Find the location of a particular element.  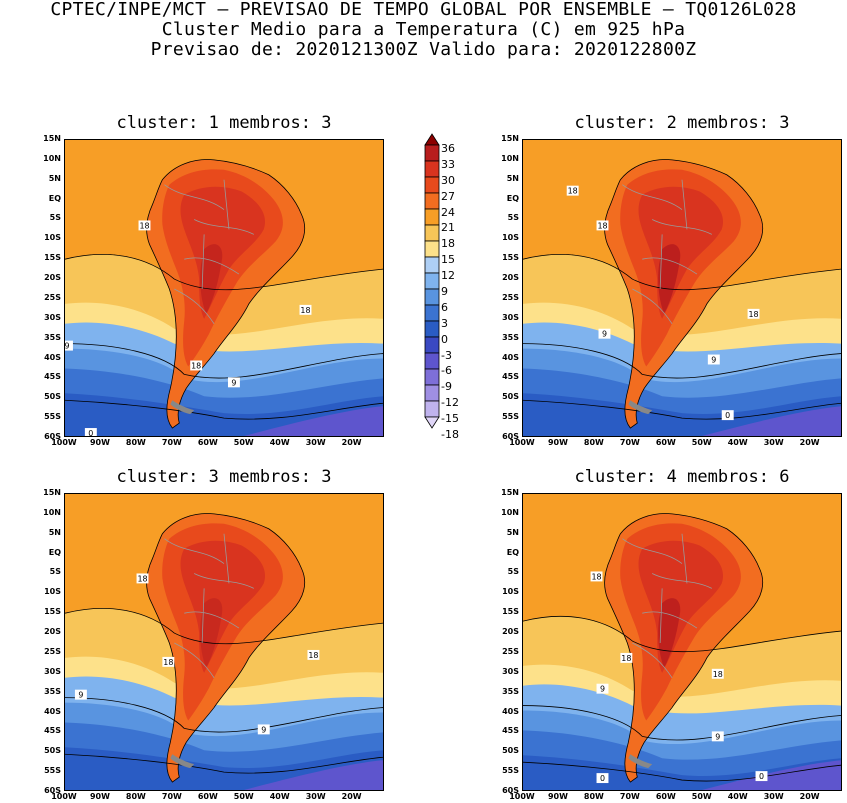

lat-label: 5N is located at coordinates (512, 532).